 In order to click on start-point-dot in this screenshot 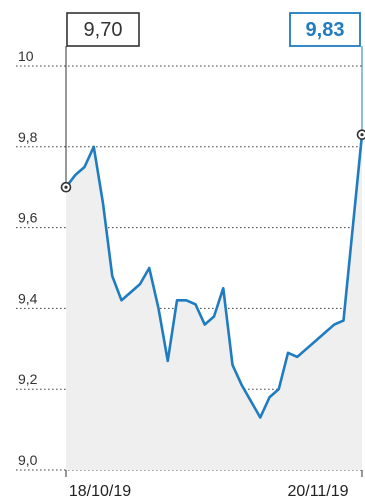, I will do `click(66, 187)`.